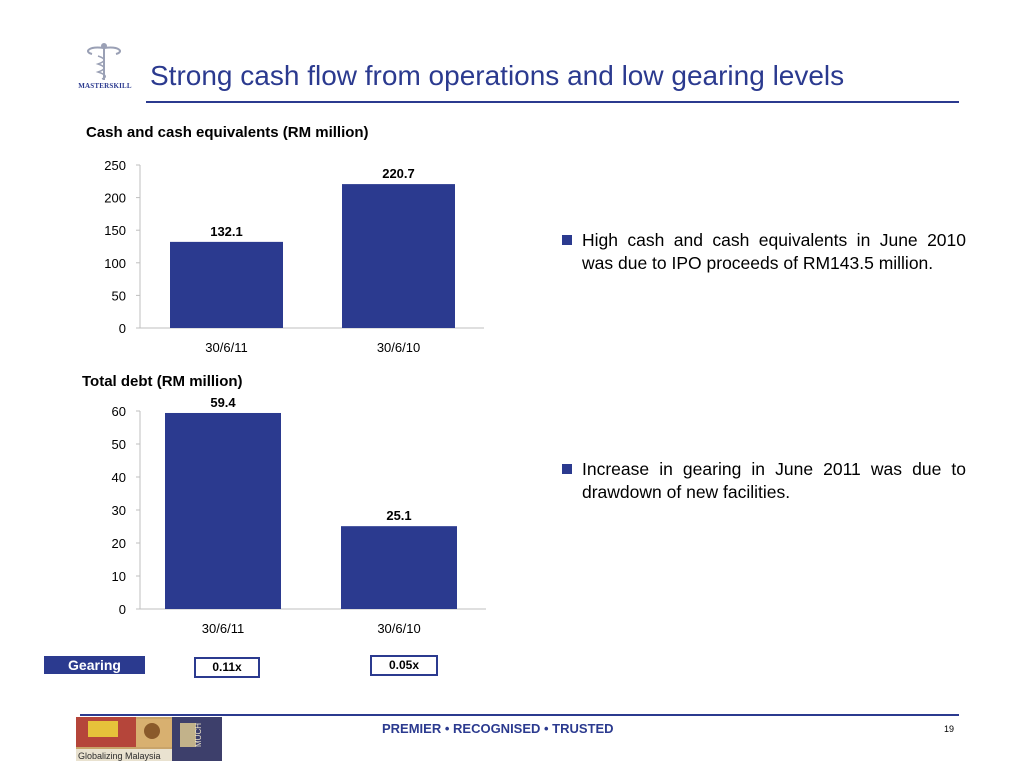 The width and height of the screenshot is (1024, 768). What do you see at coordinates (552, 102) in the screenshot?
I see `title-divider` at bounding box center [552, 102].